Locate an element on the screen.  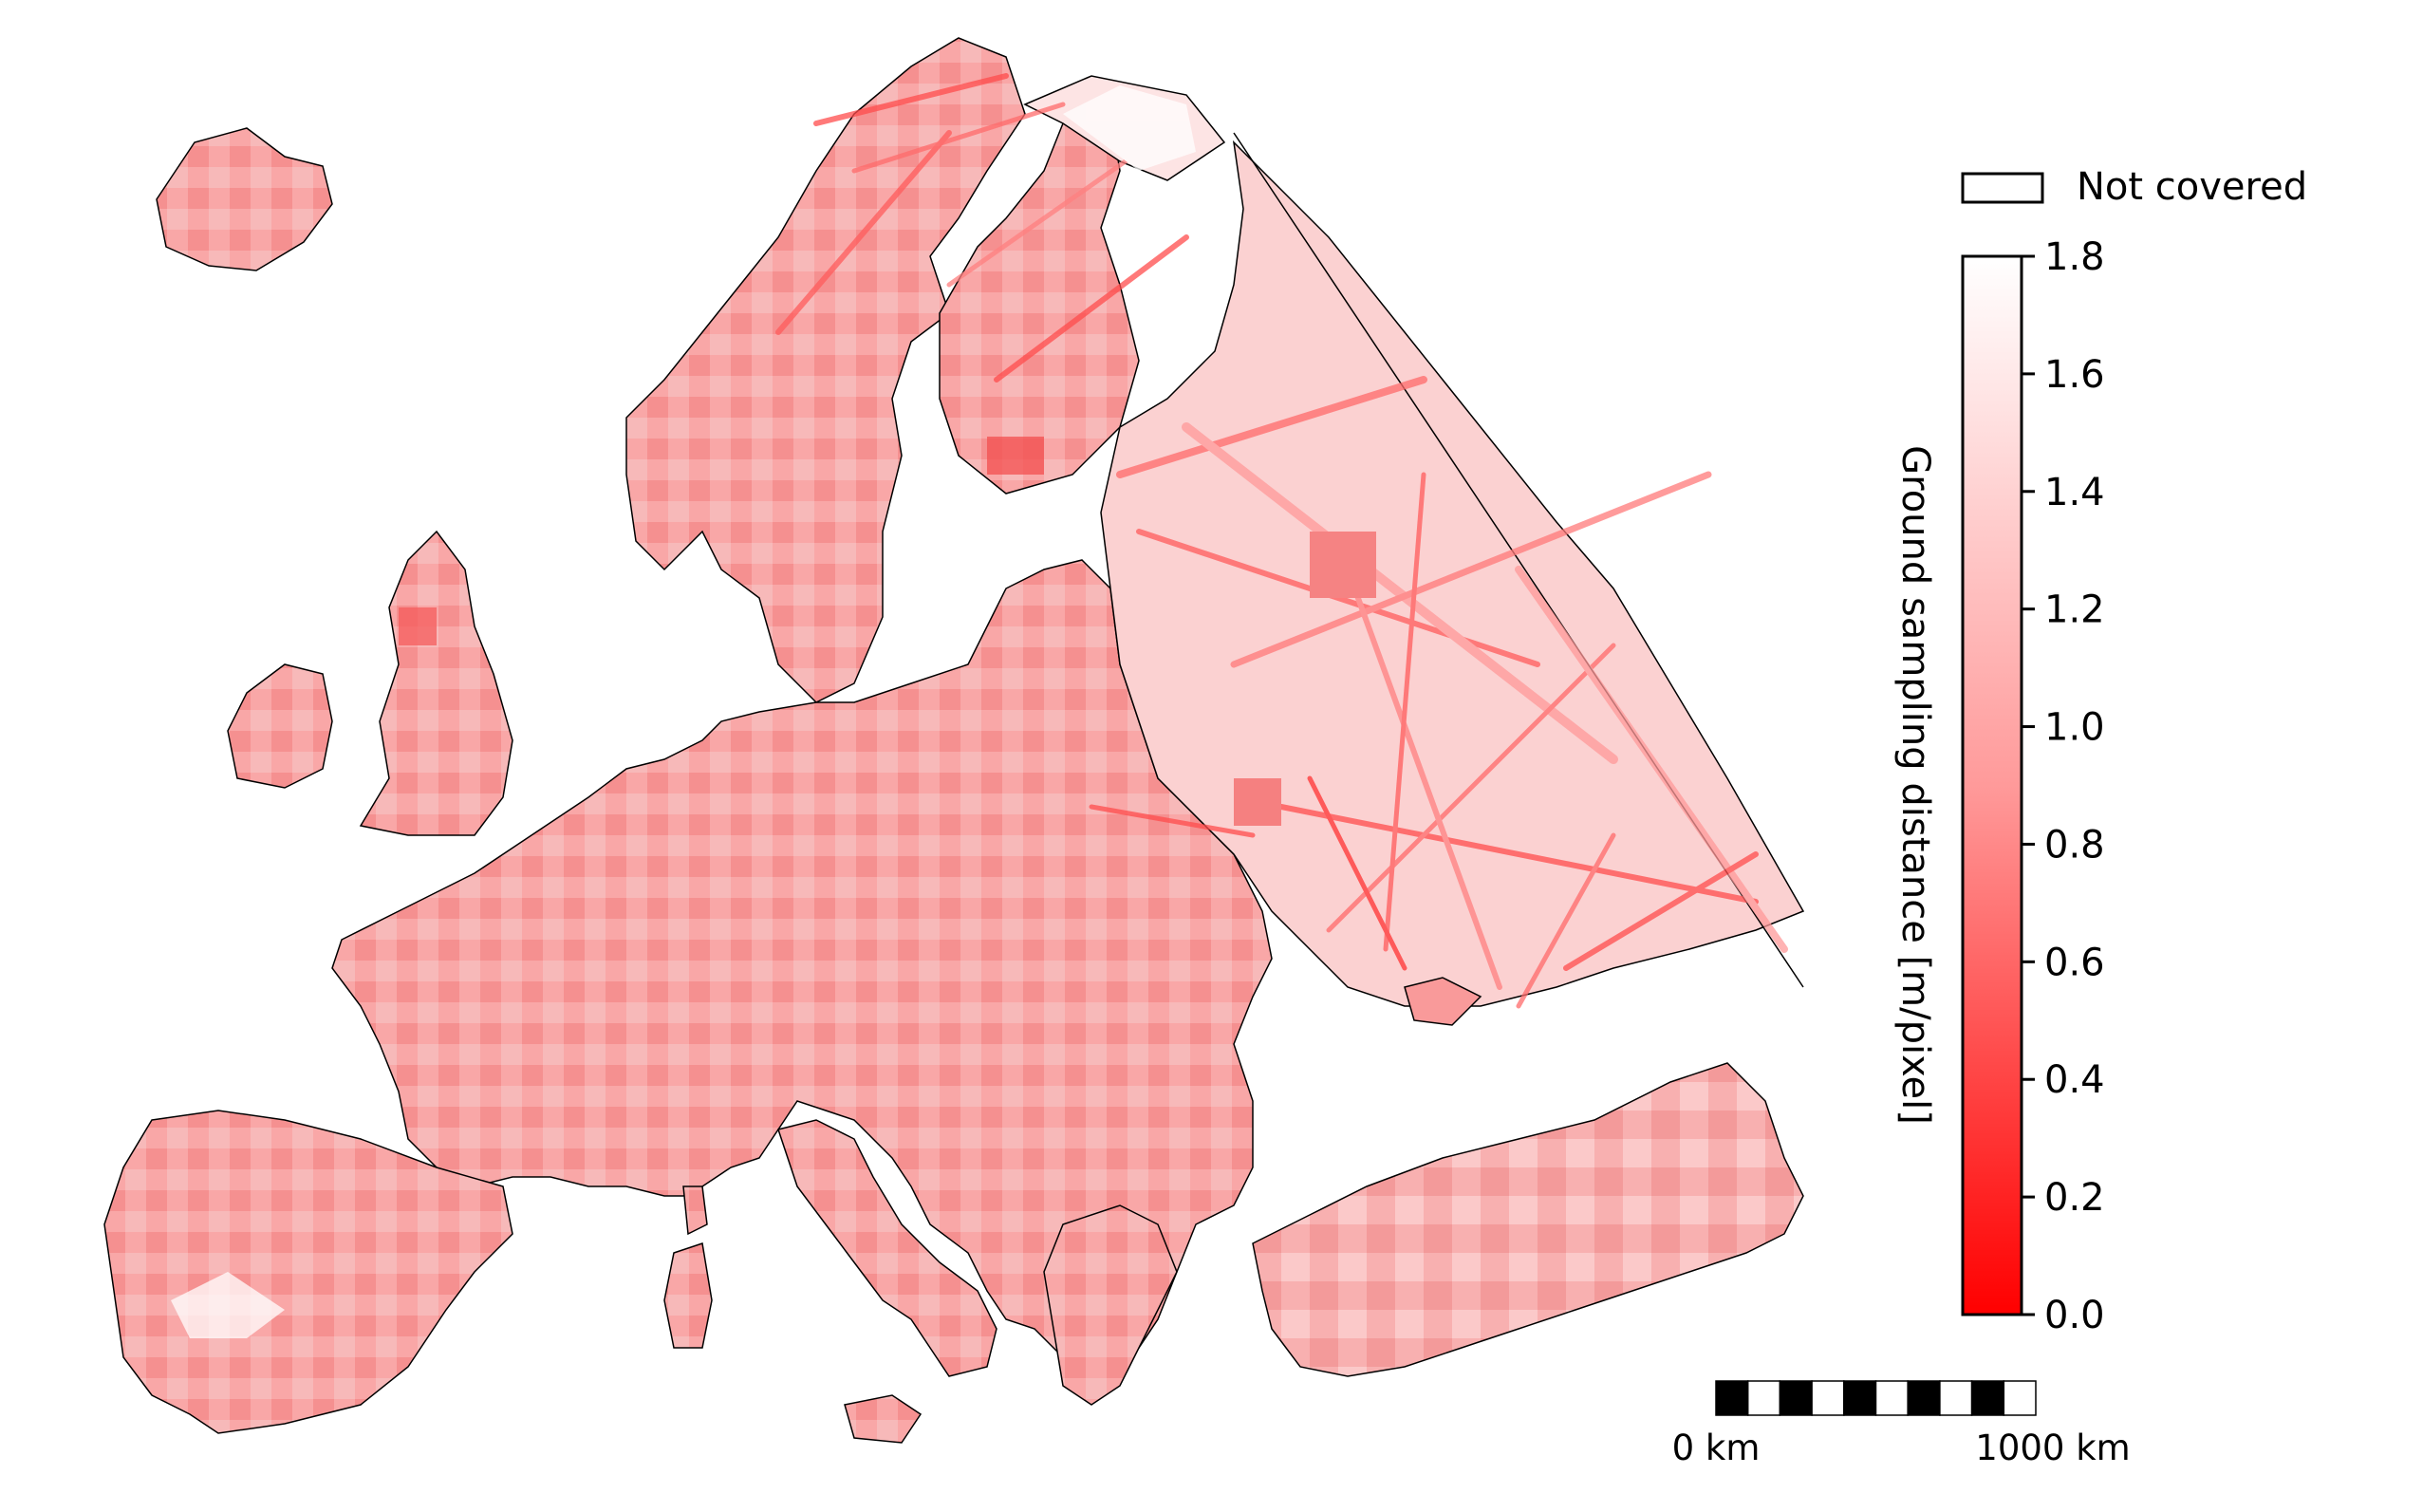
region-scandinavia is located at coordinates (825, 370).